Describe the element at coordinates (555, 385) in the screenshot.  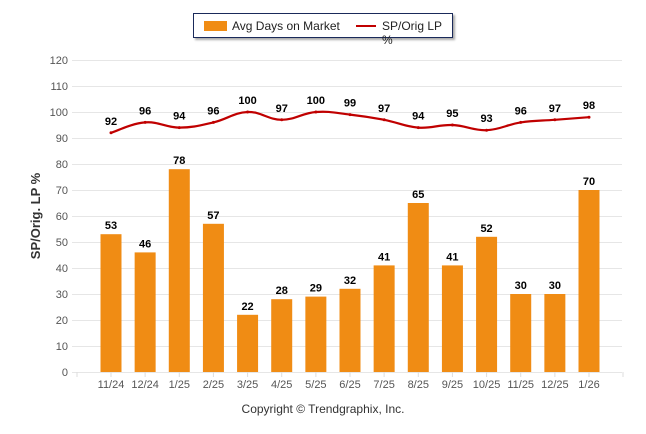
I see `x-tick-label: 12/25` at that location.